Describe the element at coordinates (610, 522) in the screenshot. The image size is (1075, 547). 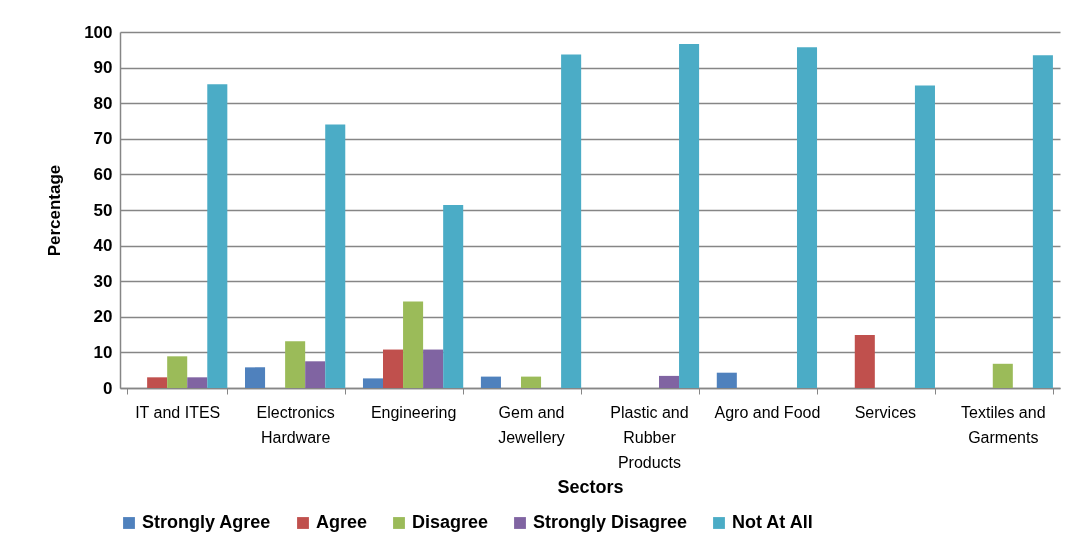
I see `legend-label: Strongly Disagree` at that location.